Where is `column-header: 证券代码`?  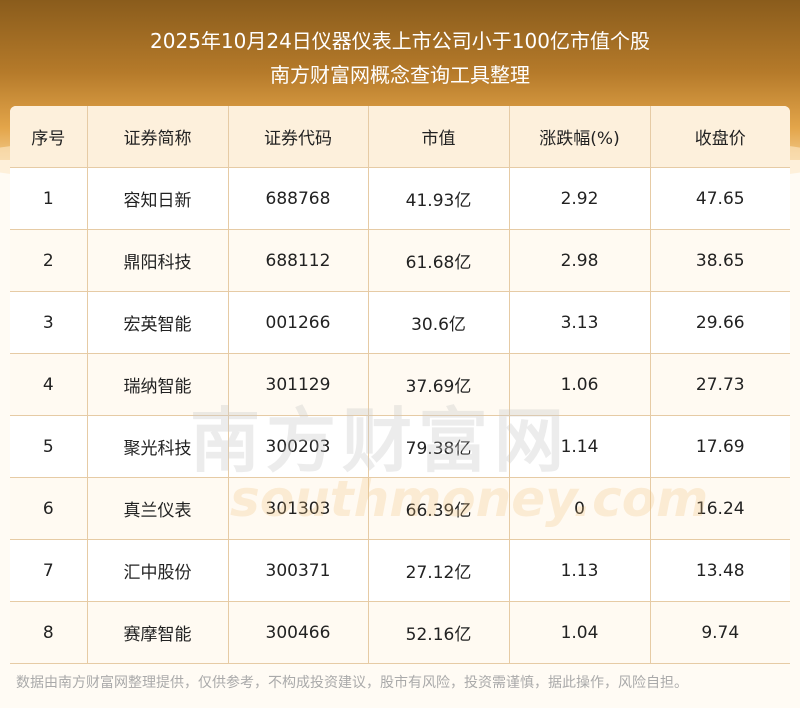
column-header: 证券代码 is located at coordinates (298, 137).